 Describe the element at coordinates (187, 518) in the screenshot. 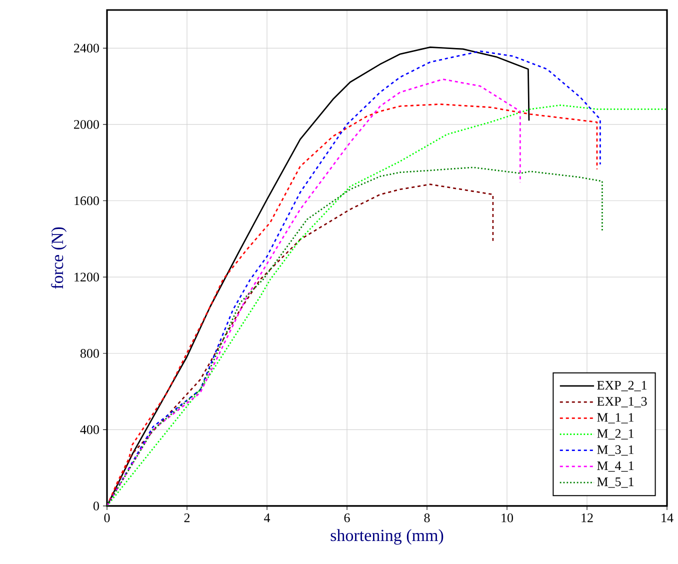

I see `x-tick-label: 2` at that location.